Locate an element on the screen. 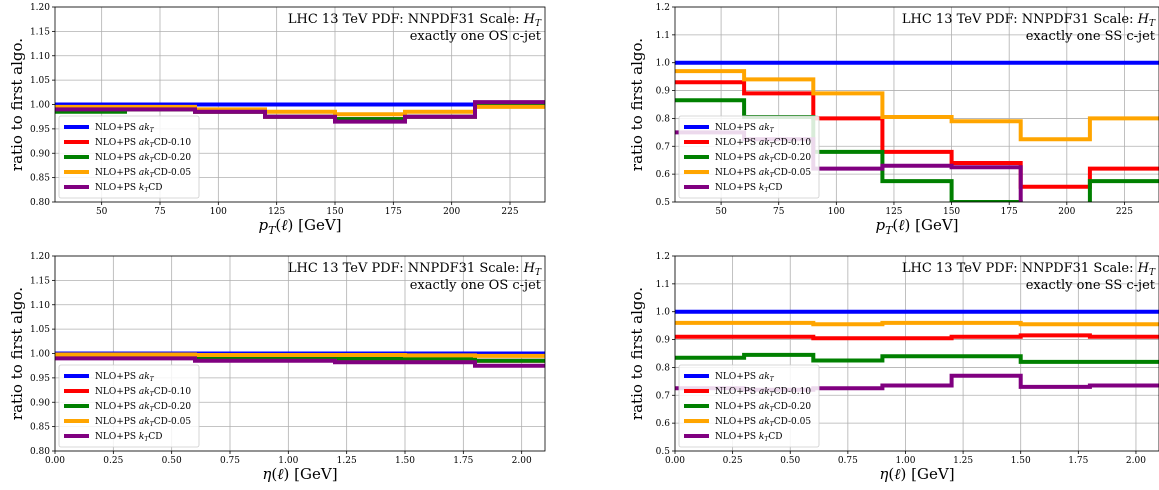 This screenshot has width=1159, height=490. x-tick-label: 175 is located at coordinates (393, 212).